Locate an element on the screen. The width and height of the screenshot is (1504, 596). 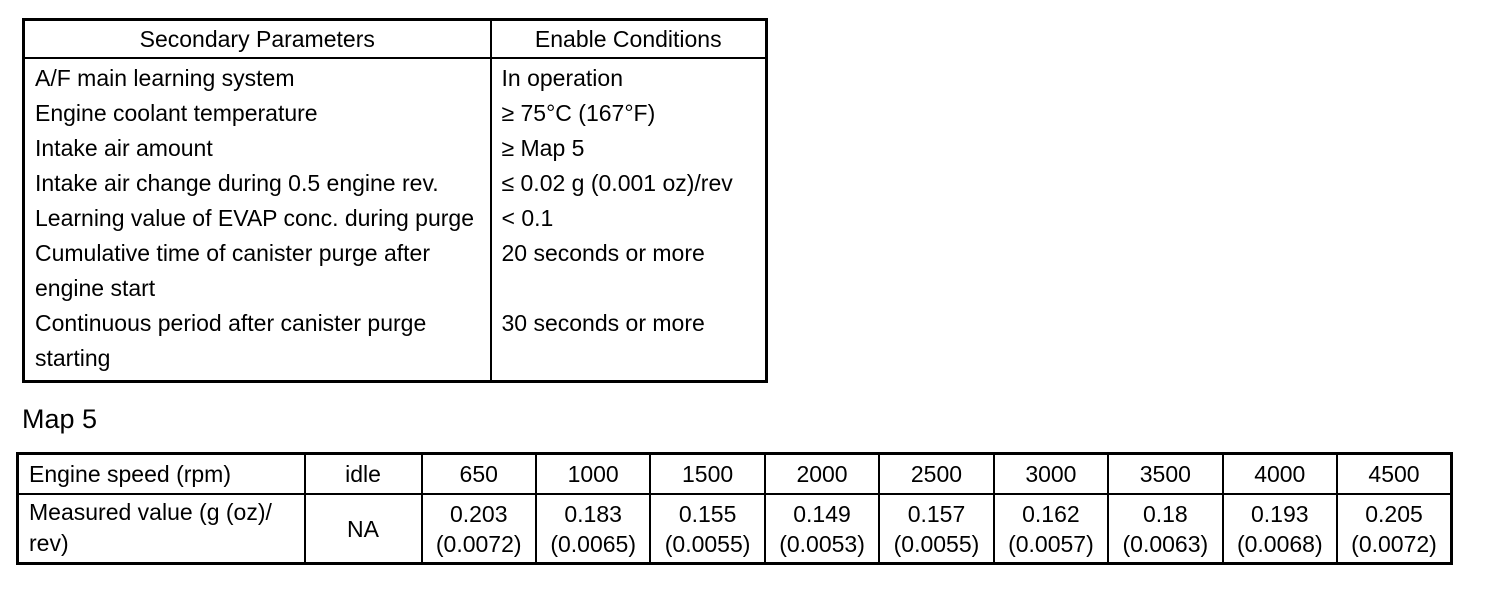
row-label-engine-speed: Engine speed (rpm) is located at coordinates (161, 473).